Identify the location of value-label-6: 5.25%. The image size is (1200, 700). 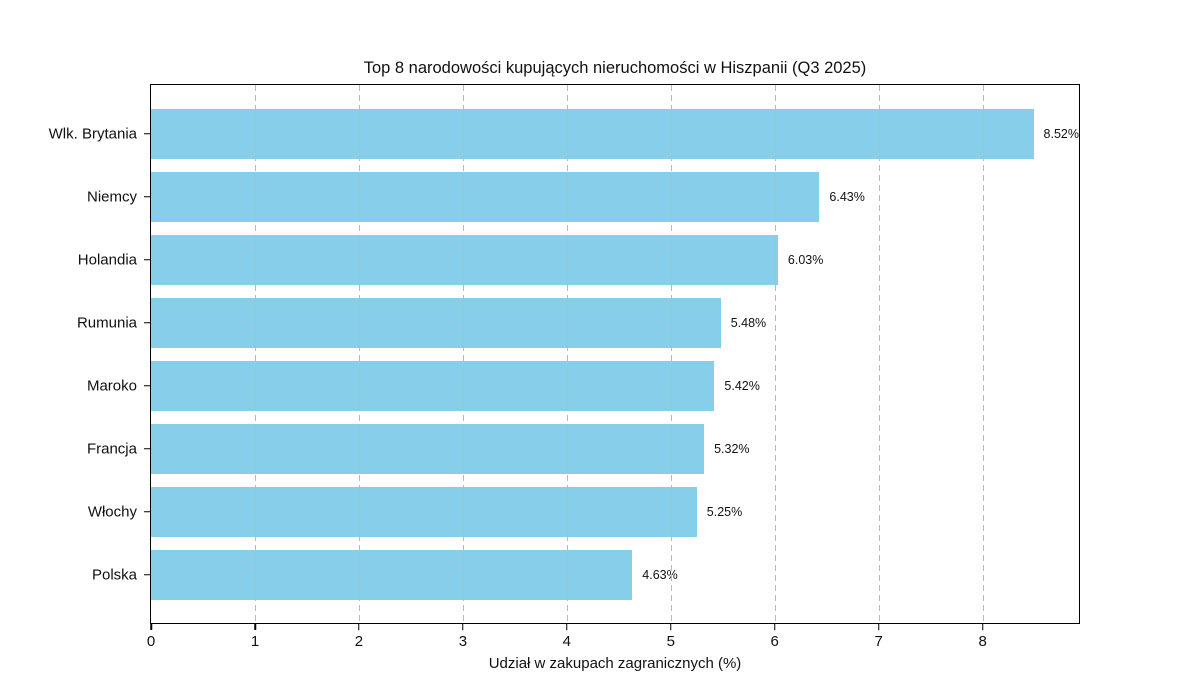
(724, 511).